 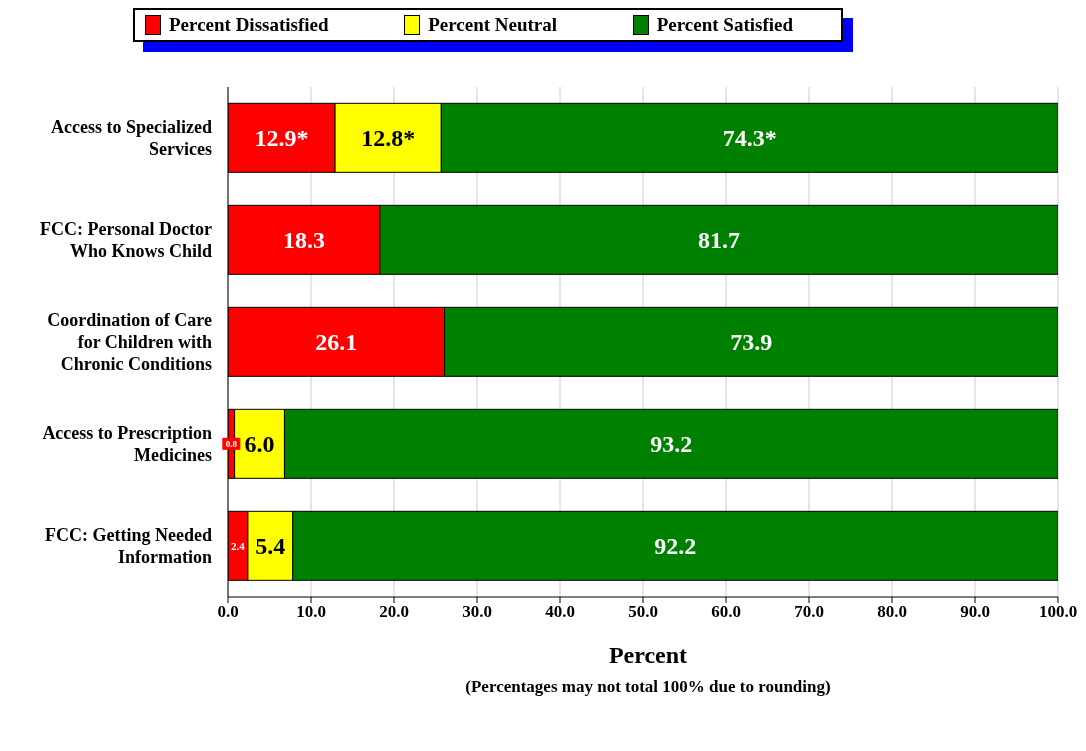 What do you see at coordinates (231, 443) in the screenshot?
I see `data-label: 0.8` at bounding box center [231, 443].